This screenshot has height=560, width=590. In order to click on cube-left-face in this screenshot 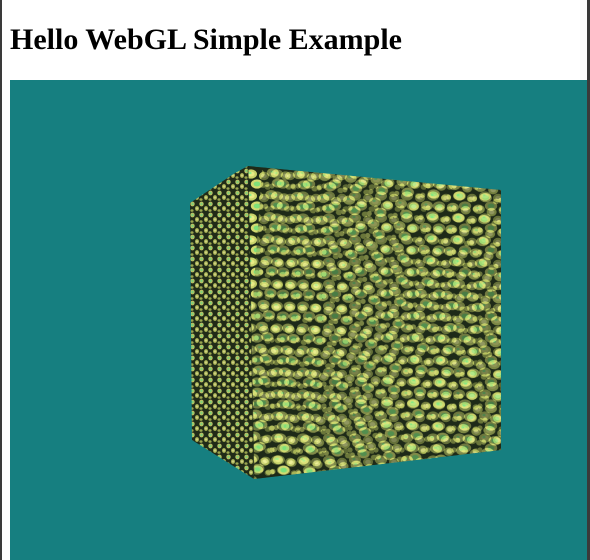, I will do `click(222, 322)`.